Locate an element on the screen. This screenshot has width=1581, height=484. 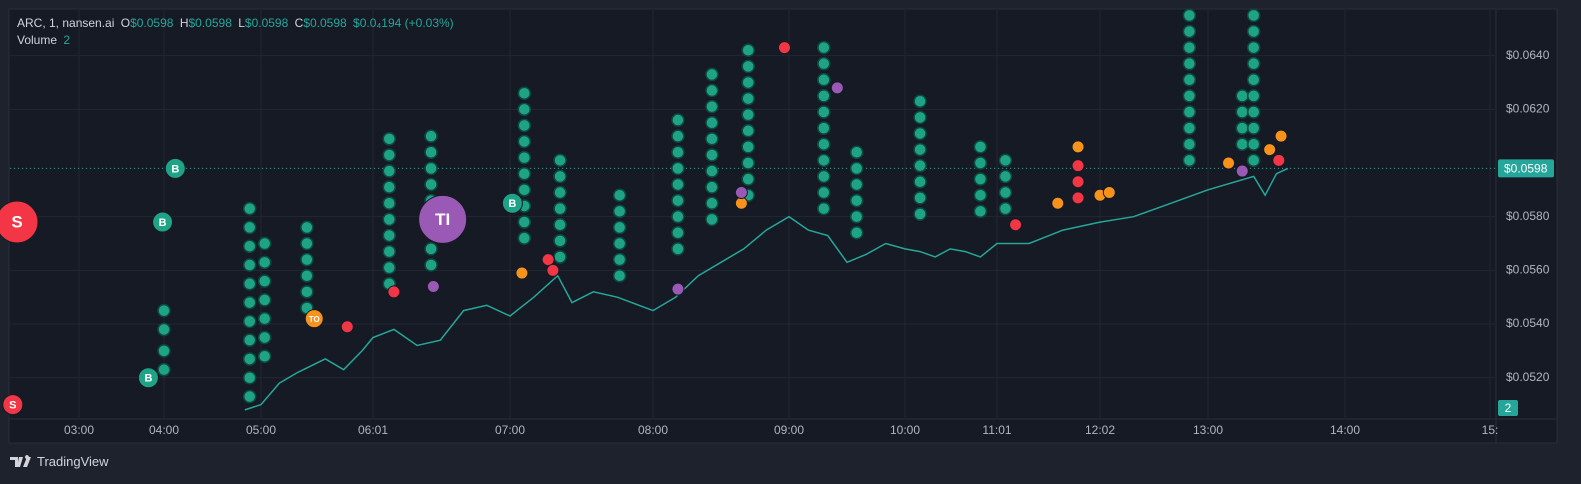
y-tick-label: $0.0620 is located at coordinates (1528, 108).